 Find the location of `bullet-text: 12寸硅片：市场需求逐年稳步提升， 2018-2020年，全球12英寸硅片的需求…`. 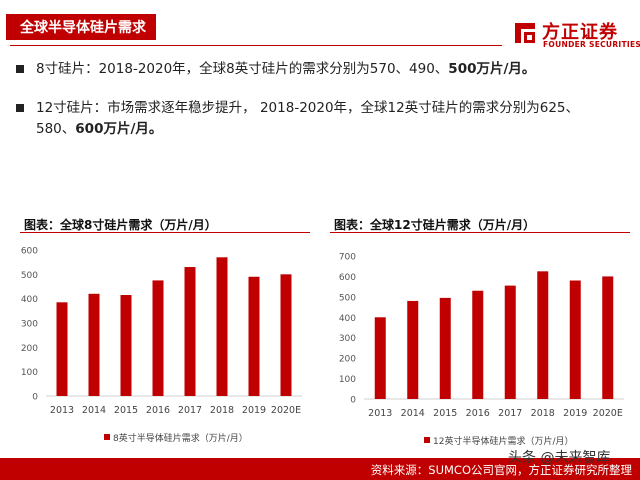

bullet-text: 12寸硅片：市场需求逐年稳步提升， 2018-2020年，全球12英寸硅片的需求… is located at coordinates (326, 119).